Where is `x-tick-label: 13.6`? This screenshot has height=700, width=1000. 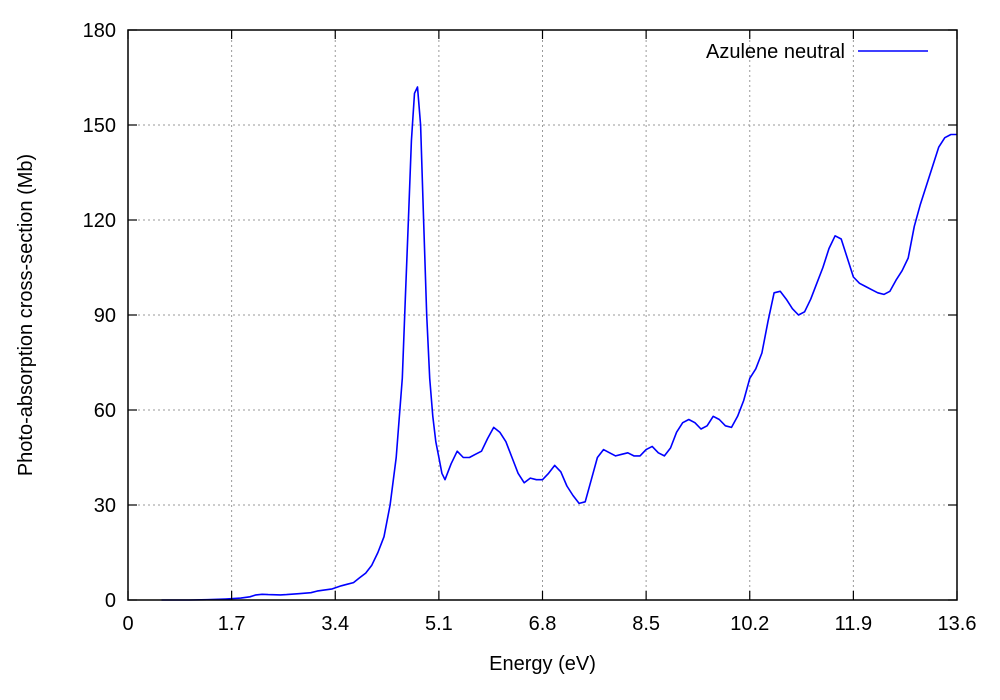
x-tick-label: 13.6 is located at coordinates (957, 624).